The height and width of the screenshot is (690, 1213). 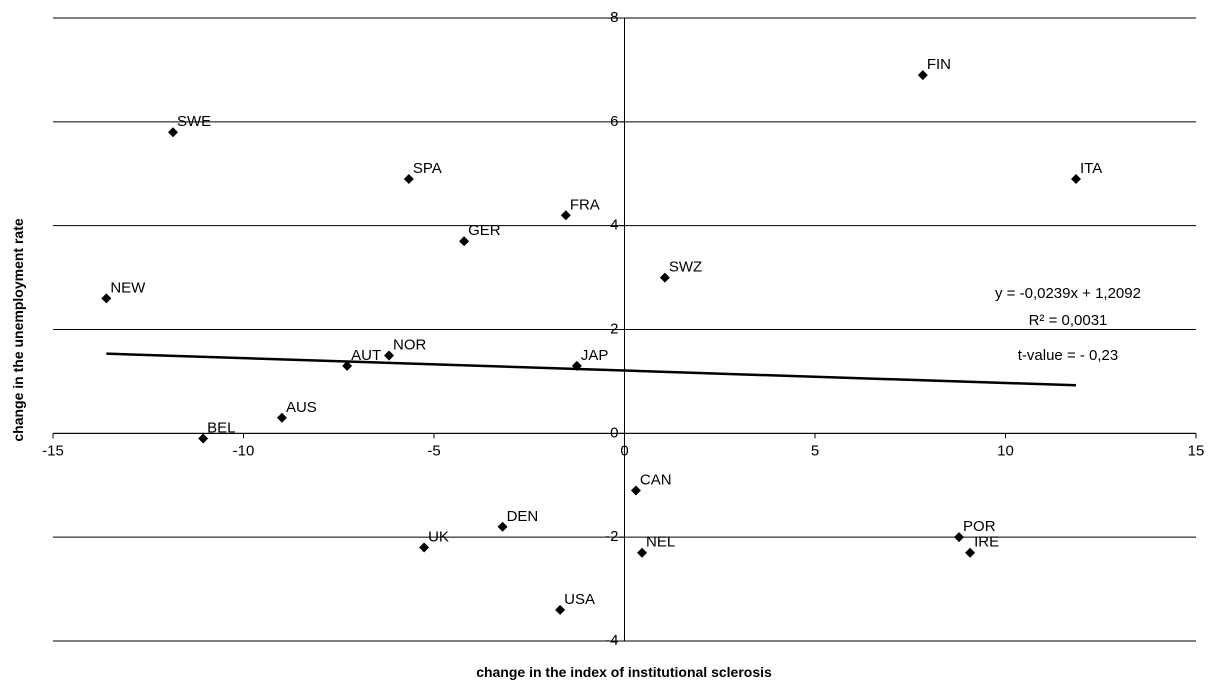 I want to click on point-label: POR, so click(x=979, y=526).